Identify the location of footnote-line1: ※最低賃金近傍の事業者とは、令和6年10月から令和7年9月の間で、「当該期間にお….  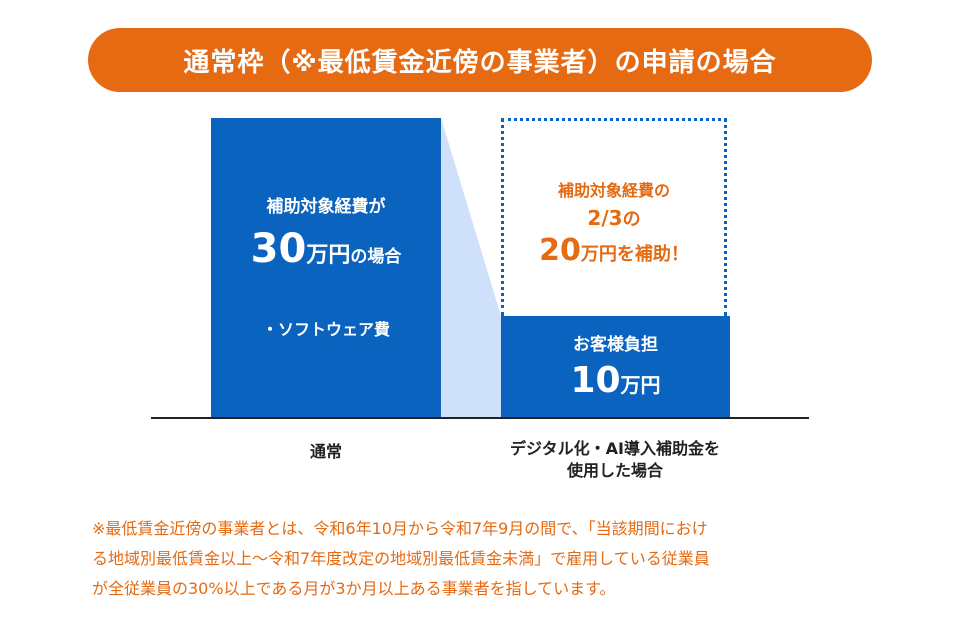
(400, 528).